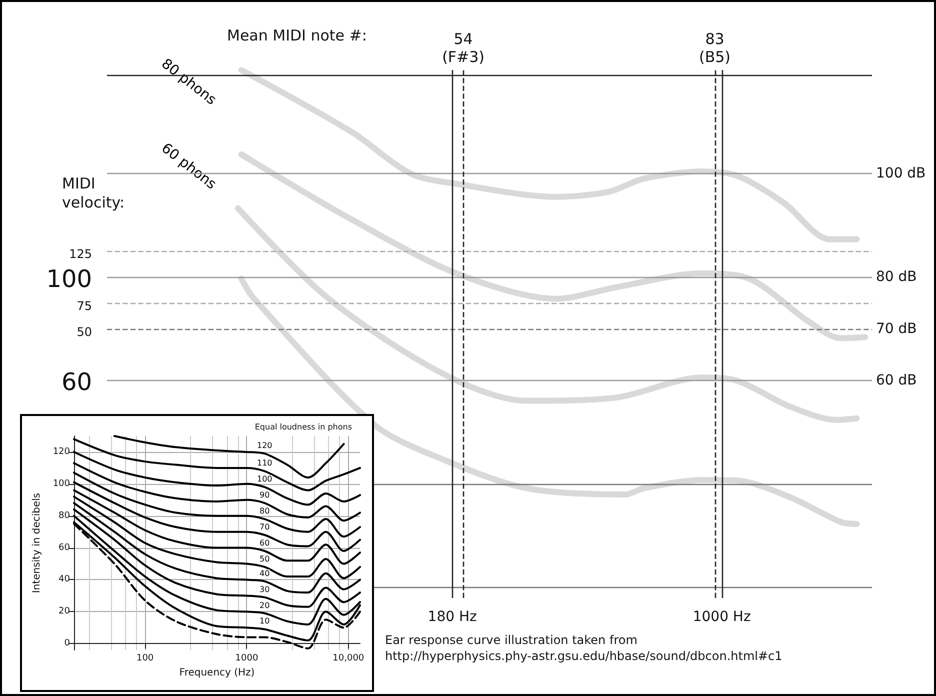  Describe the element at coordinates (64, 547) in the screenshot. I see `y-tick-label: 60` at that location.